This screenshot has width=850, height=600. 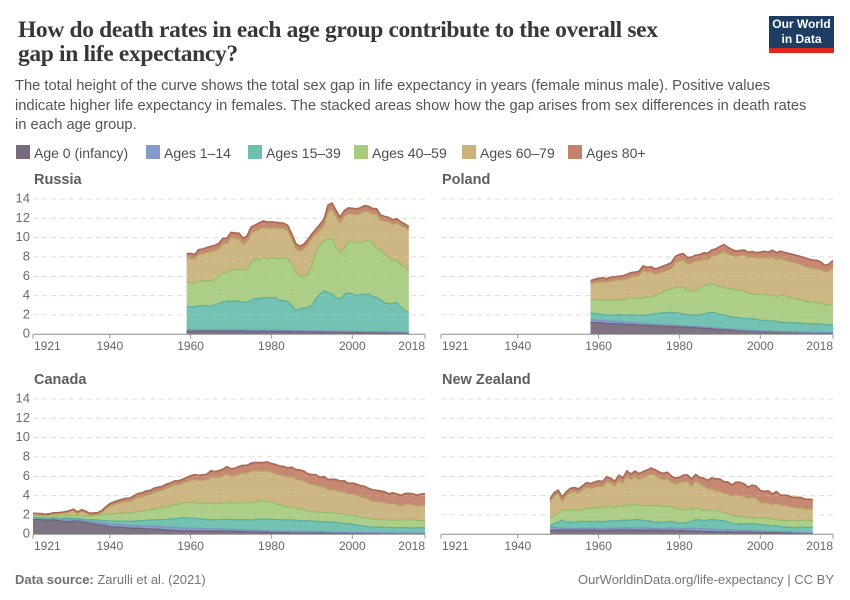 I want to click on svg-text: Russia, so click(x=58, y=180).